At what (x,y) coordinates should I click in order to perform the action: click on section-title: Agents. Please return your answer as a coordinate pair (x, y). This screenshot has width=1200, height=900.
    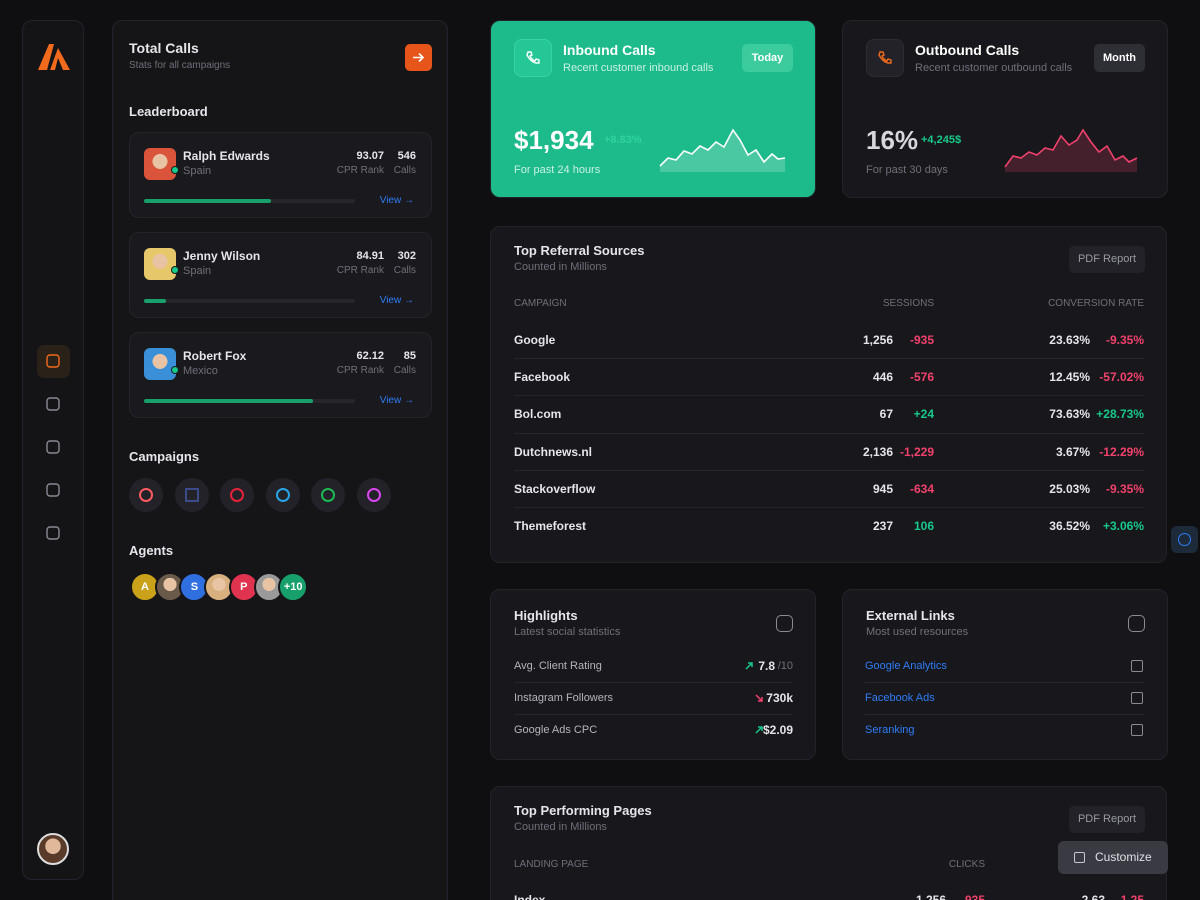
    Looking at the image, I should click on (151, 550).